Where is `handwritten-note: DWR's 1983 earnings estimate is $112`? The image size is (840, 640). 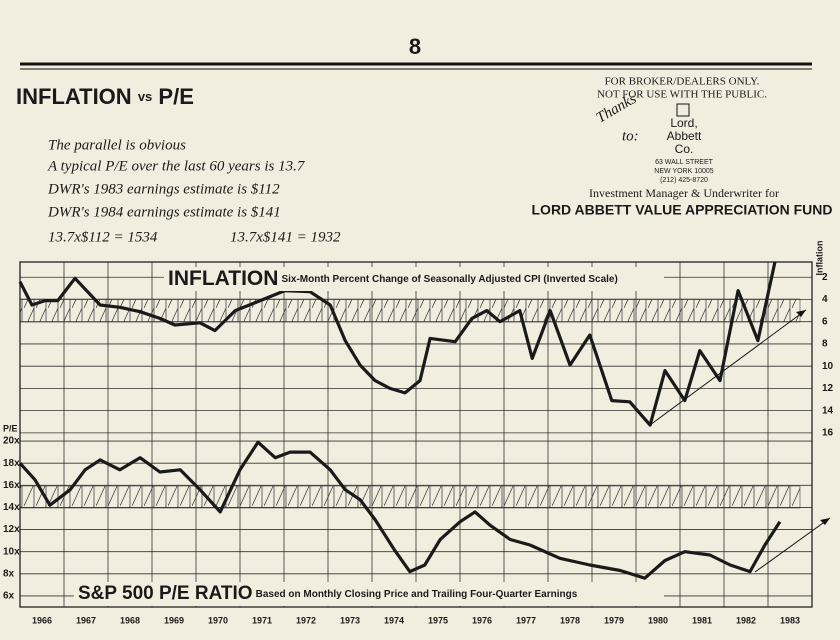
handwritten-note: DWR's 1983 earnings estimate is $112 is located at coordinates (163, 189).